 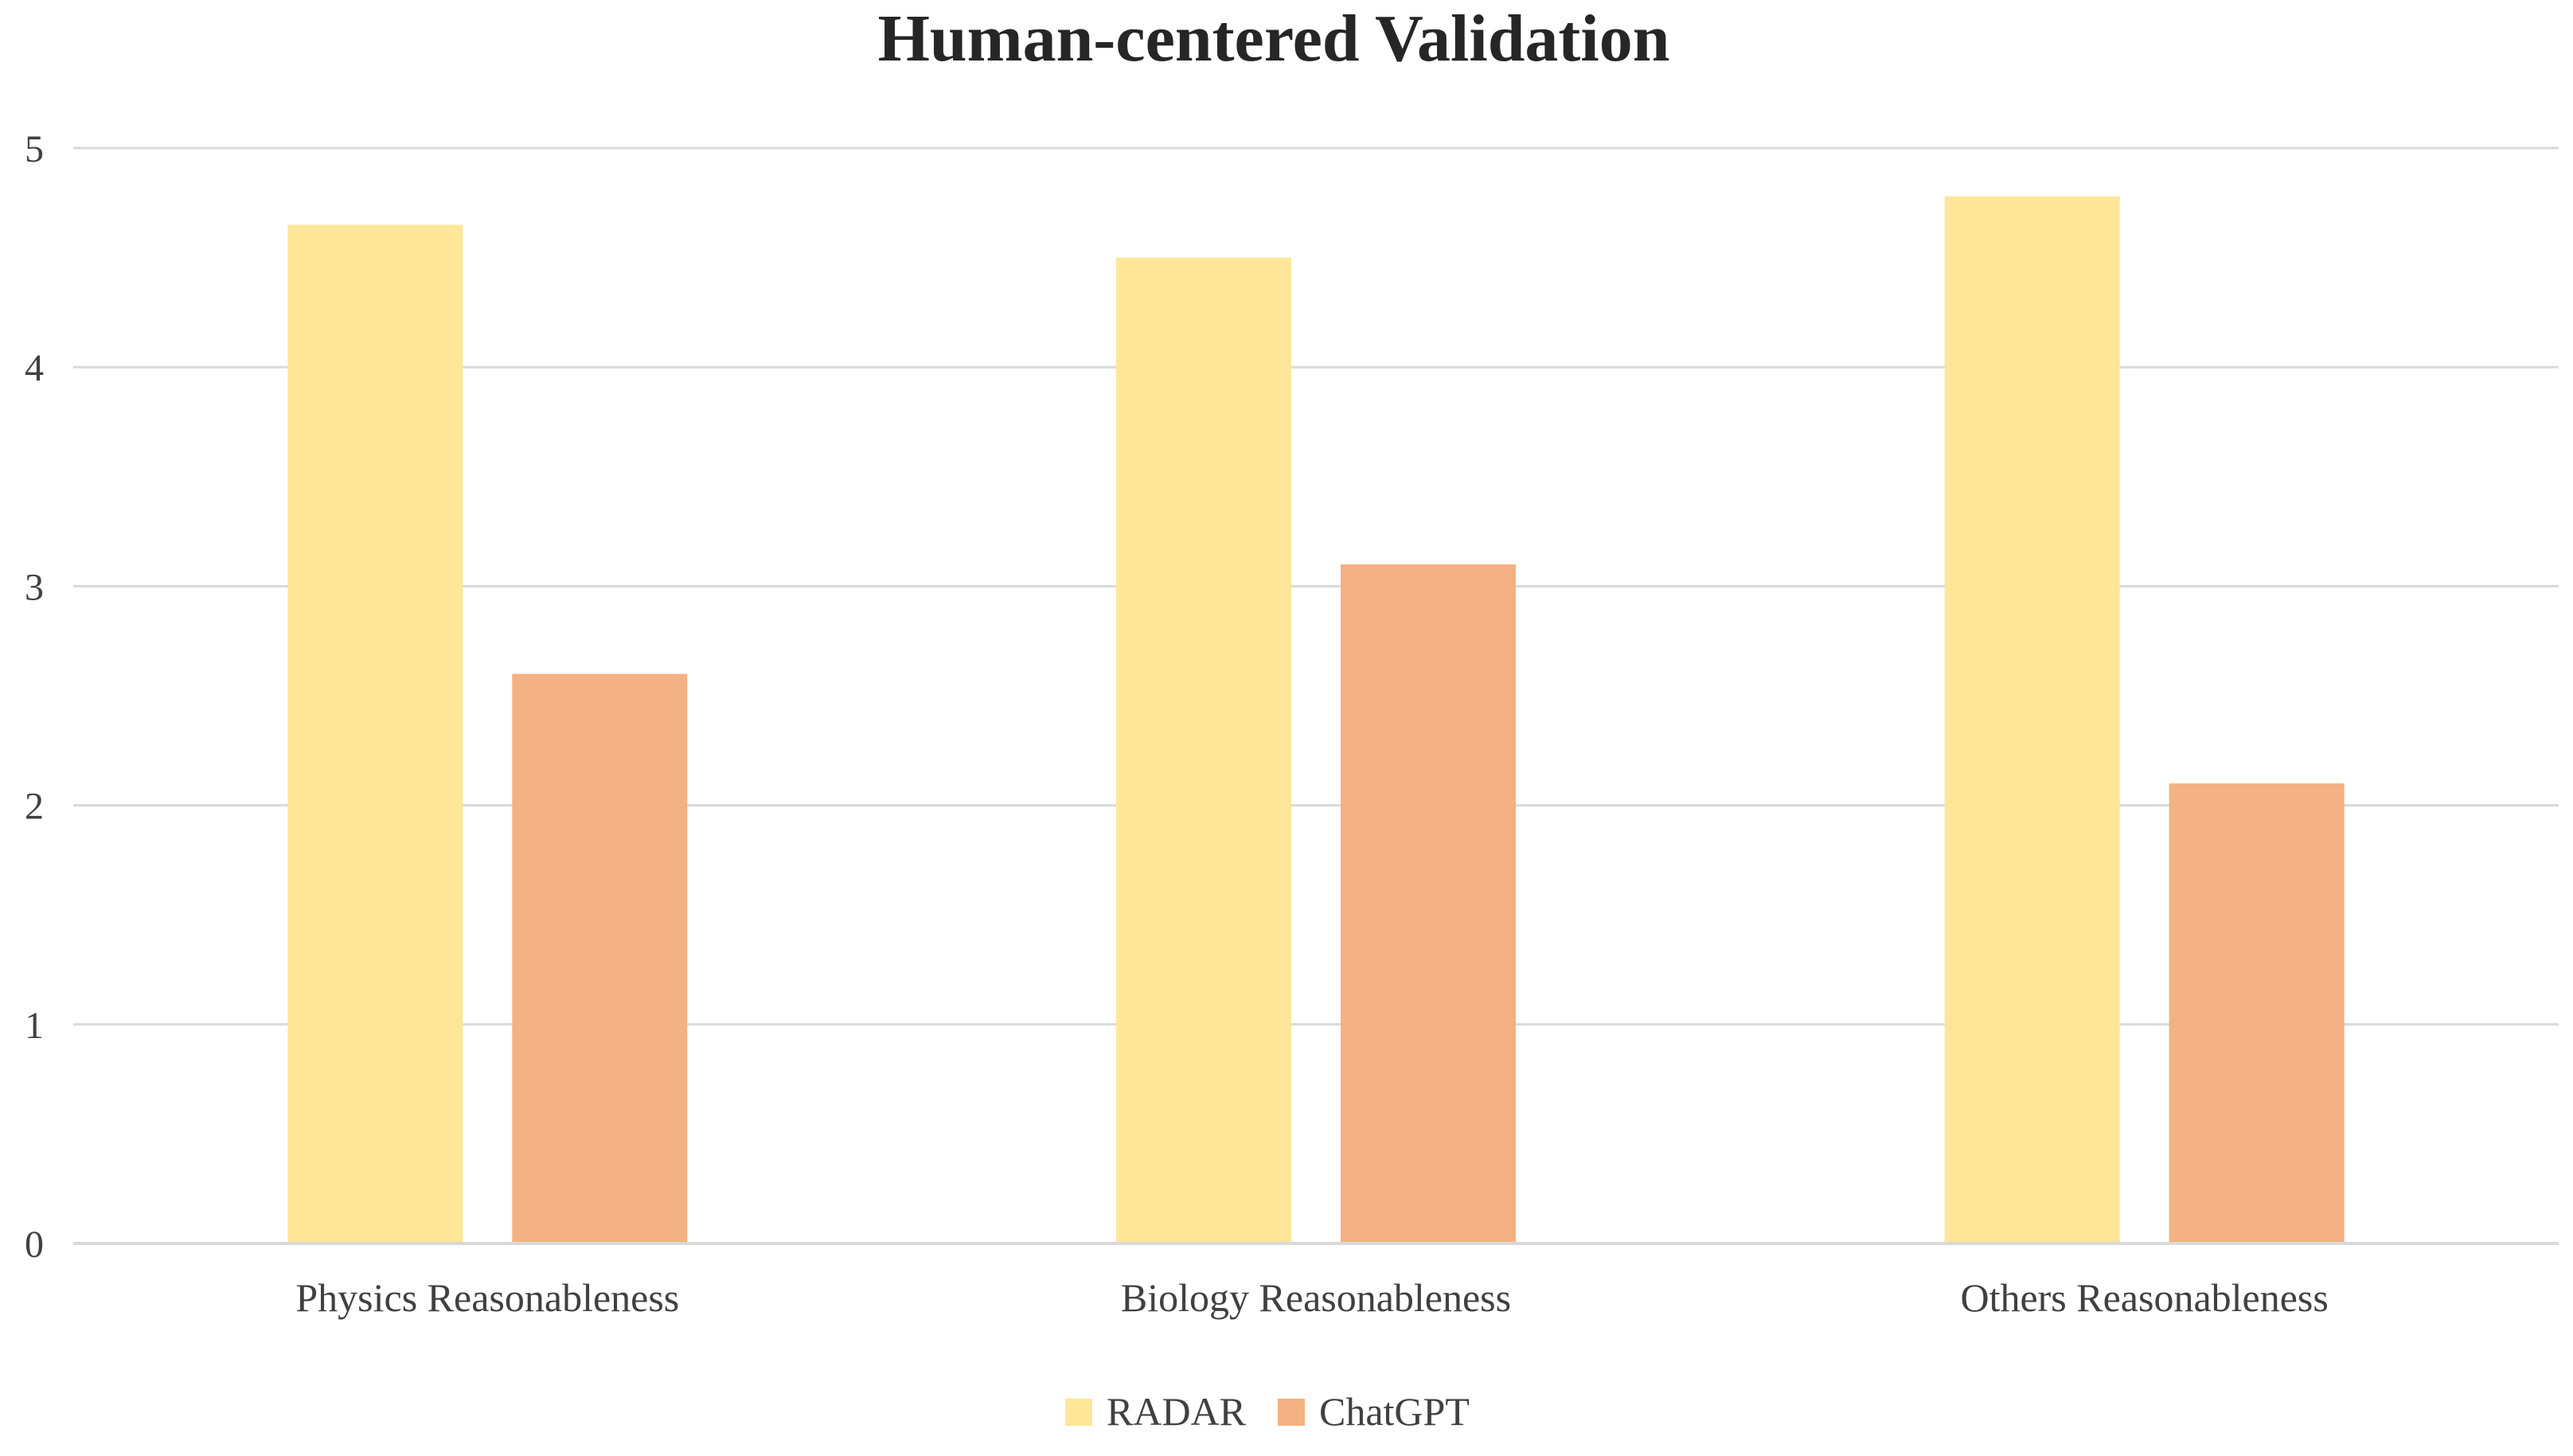 What do you see at coordinates (34, 807) in the screenshot?
I see `y-tick-label-2: 2` at bounding box center [34, 807].